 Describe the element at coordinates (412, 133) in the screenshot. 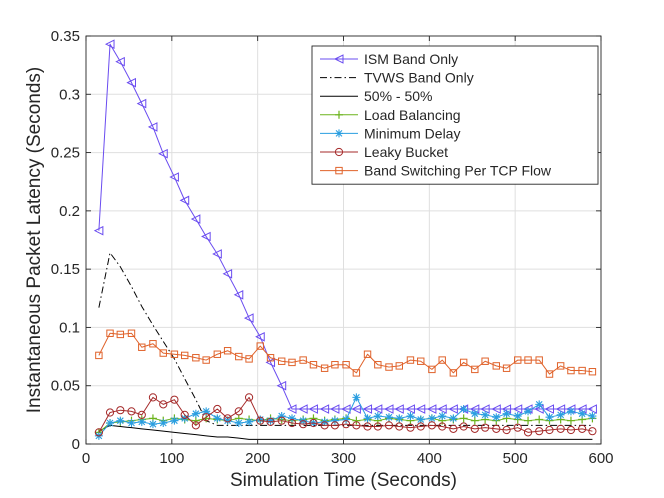

I see `legend-label: Minimum Delay` at that location.